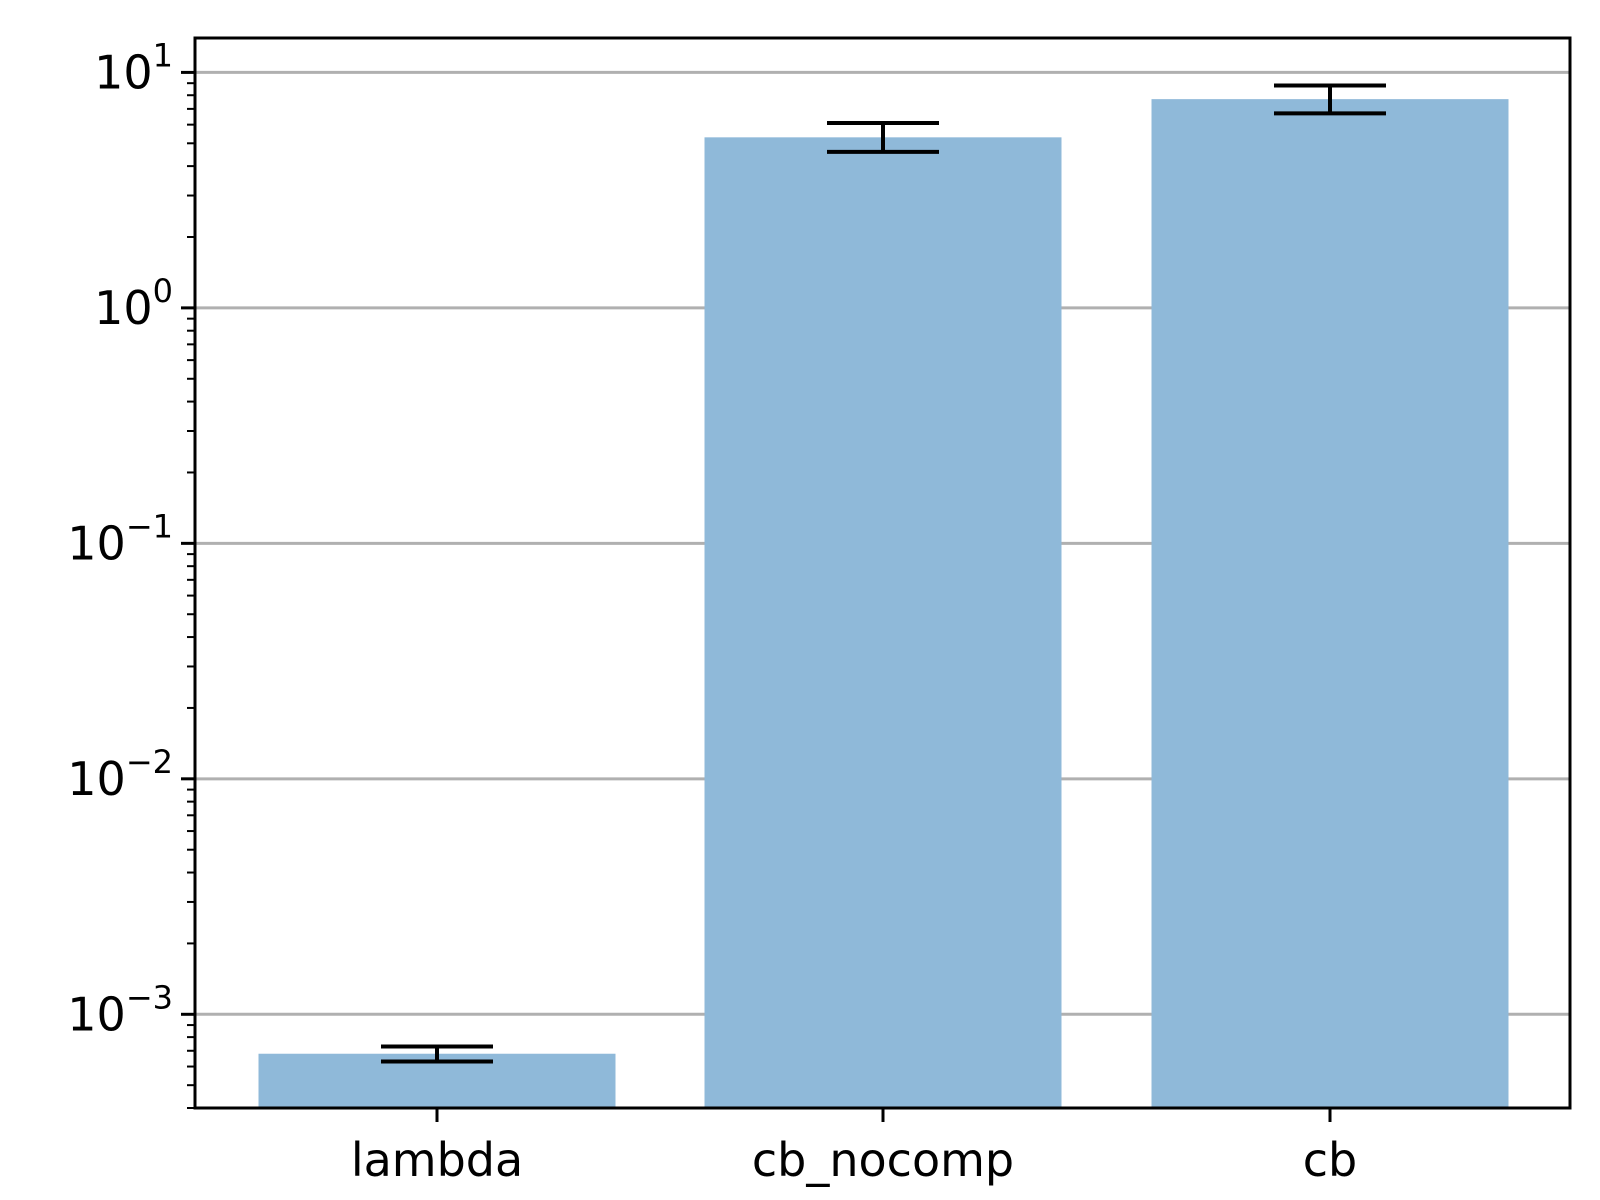 This screenshot has height=1200, width=1600. What do you see at coordinates (120, 1009) in the screenshot?
I see `y-tick-label: 10⁻³` at bounding box center [120, 1009].